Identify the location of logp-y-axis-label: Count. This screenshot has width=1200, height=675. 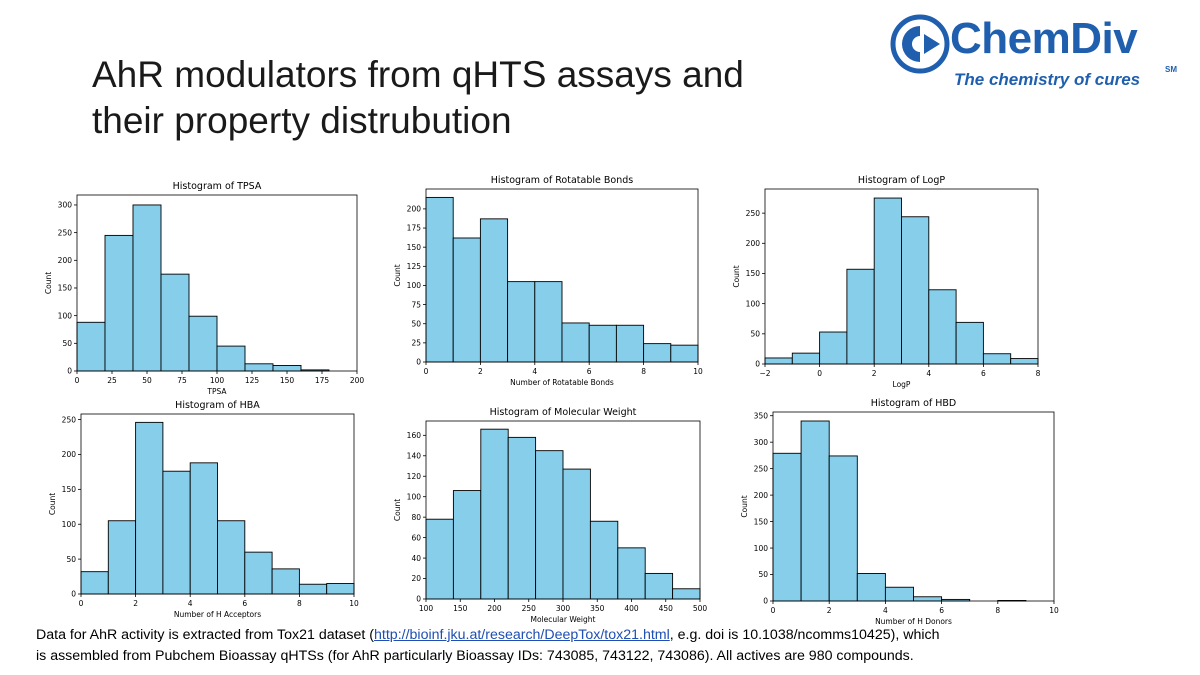
(736, 276).